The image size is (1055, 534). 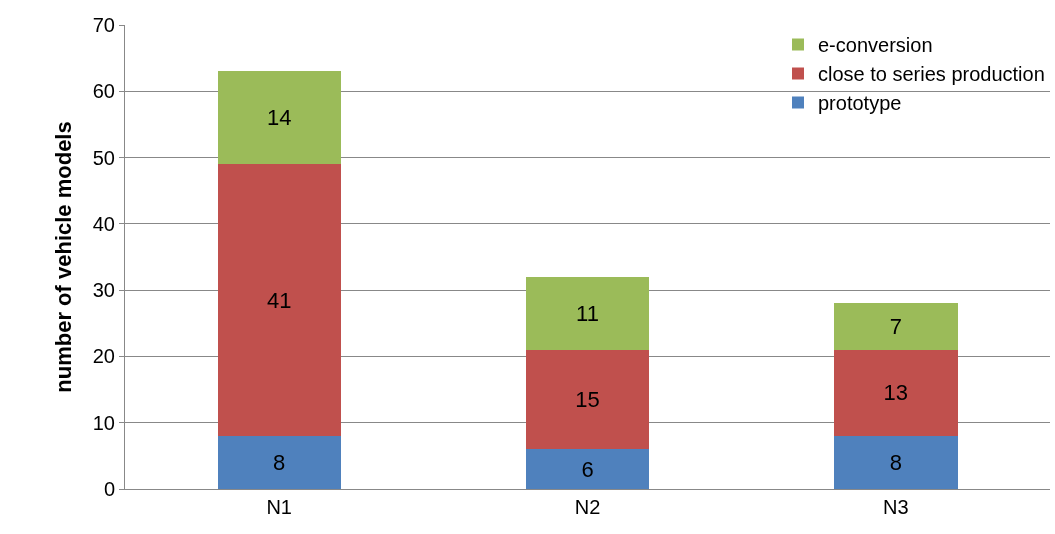 I want to click on data-label: 41, so click(x=279, y=300).